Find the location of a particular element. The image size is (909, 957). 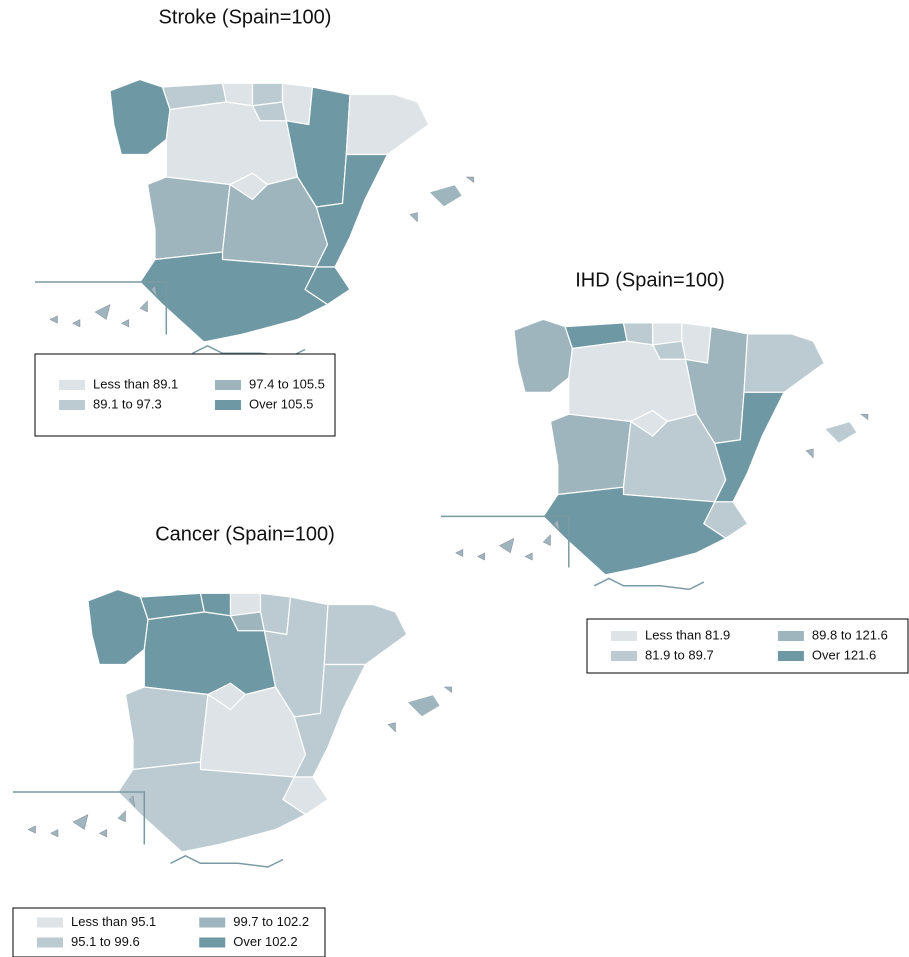

legend-label: 95.1 to 99.6 is located at coordinates (105, 941).